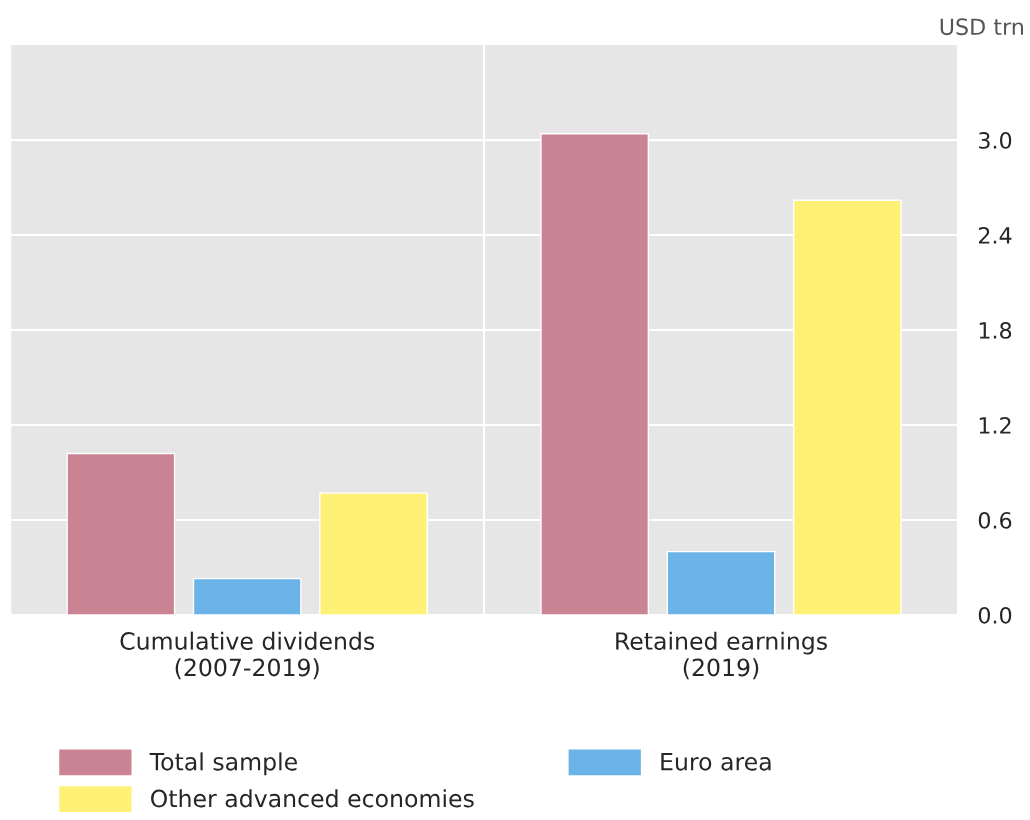 This screenshot has height=820, width=1030. Describe the element at coordinates (995, 615) in the screenshot. I see `y-tick-label: 0.0` at that location.